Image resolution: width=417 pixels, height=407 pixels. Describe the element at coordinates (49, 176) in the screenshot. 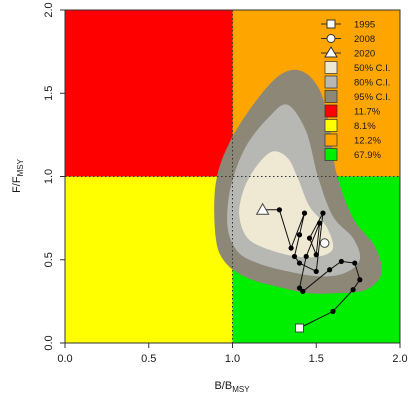

I see `y-tick-label: 1.0` at that location.